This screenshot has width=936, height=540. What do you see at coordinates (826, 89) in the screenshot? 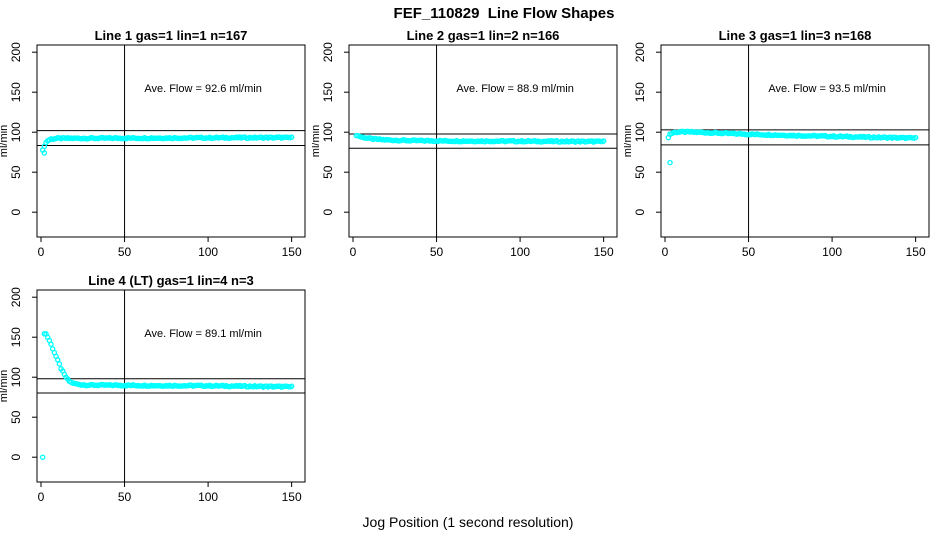
I see `avg-flow-annotation: Ave. Flow = 93.5 ml/min` at bounding box center [826, 89].